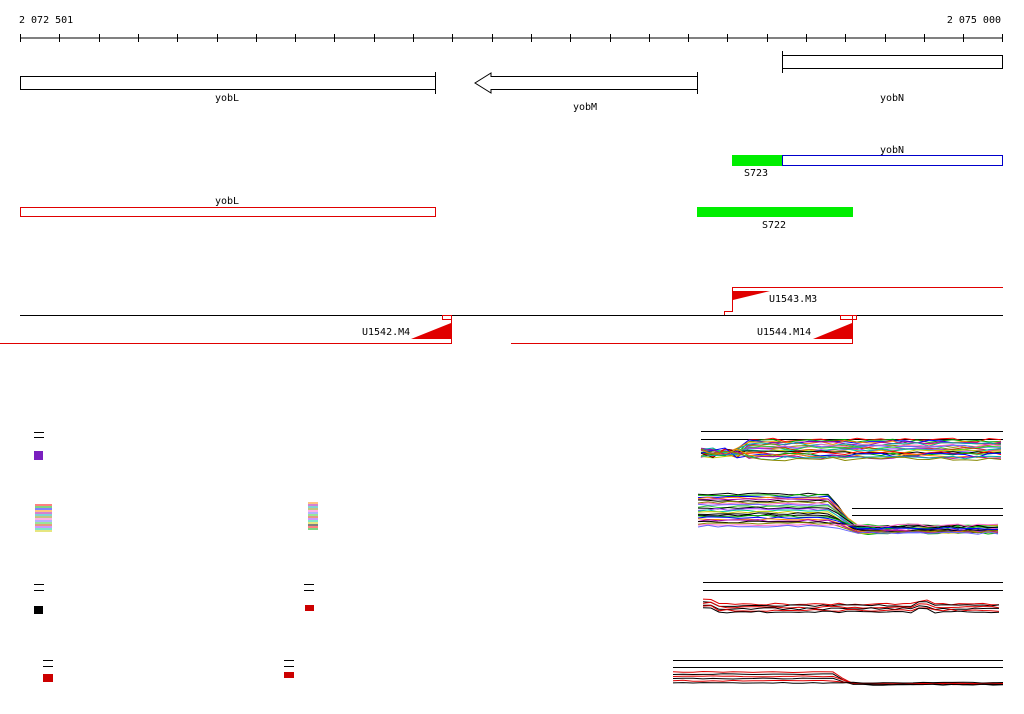  I want to click on coordinate-ruler: 2 072 501 2 075 000, so click(511, 28).